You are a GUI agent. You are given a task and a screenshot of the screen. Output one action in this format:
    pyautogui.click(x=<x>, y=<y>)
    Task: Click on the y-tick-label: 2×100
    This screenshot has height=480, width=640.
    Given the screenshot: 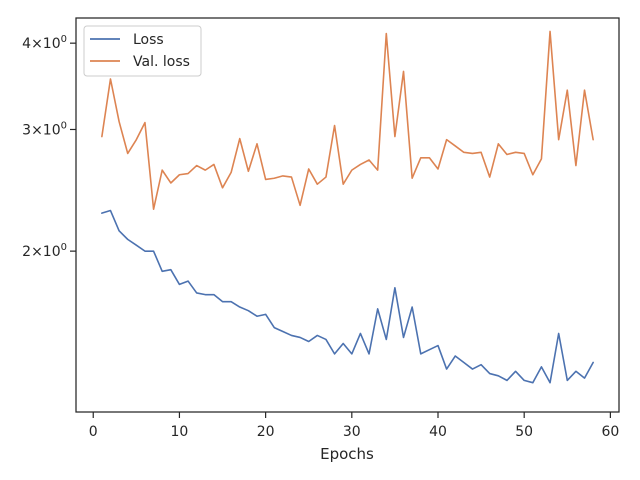 What is the action you would take?
    pyautogui.click(x=44, y=251)
    